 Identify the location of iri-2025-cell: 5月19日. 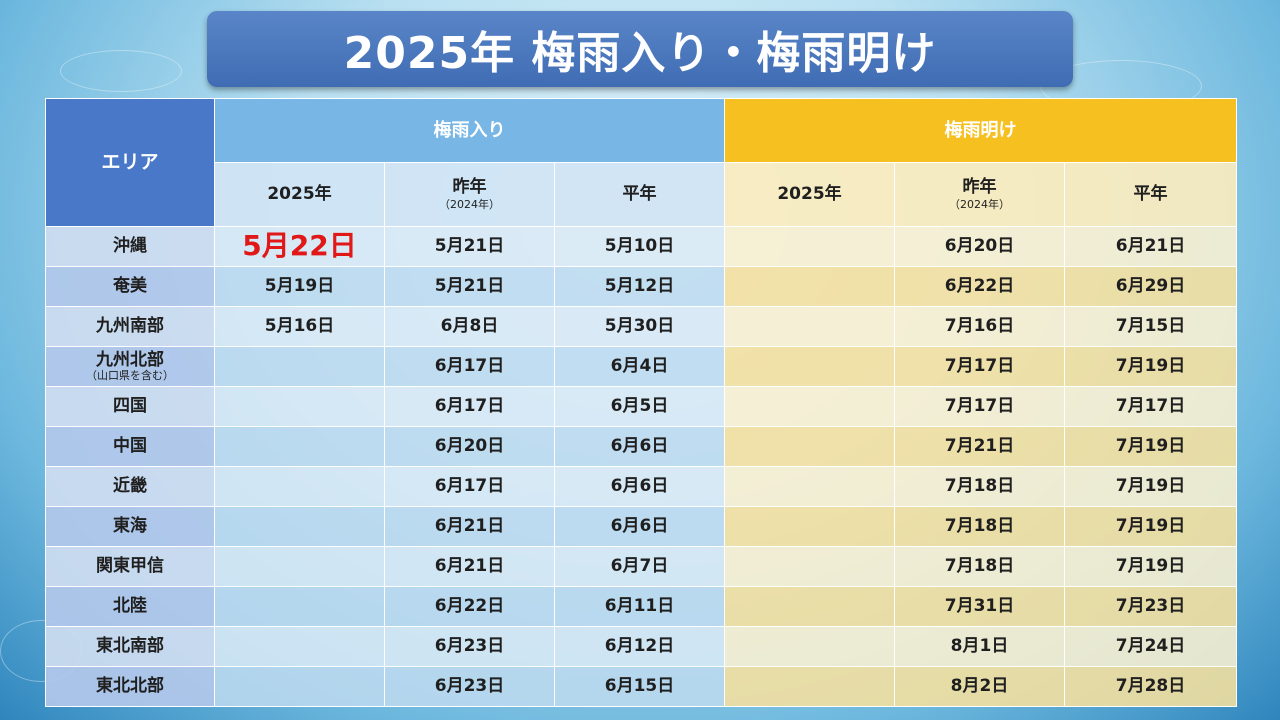
(299, 286).